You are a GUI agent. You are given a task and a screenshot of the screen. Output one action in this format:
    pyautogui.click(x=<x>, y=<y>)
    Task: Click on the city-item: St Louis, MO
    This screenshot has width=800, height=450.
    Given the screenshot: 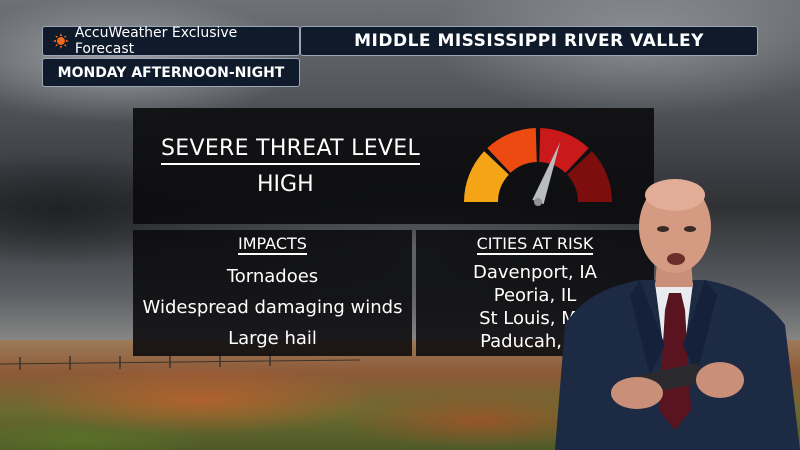 What is the action you would take?
    pyautogui.click(x=535, y=318)
    